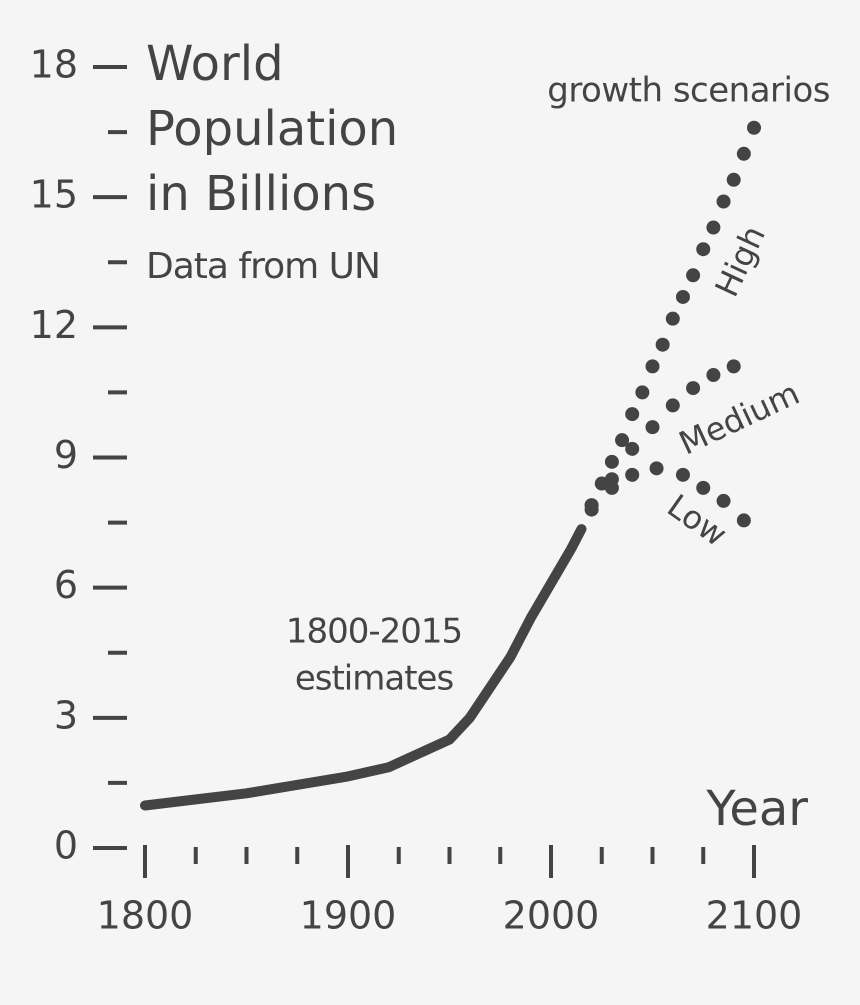 The image size is (860, 1005). I want to click on y-tick-label: 18, so click(54, 65).